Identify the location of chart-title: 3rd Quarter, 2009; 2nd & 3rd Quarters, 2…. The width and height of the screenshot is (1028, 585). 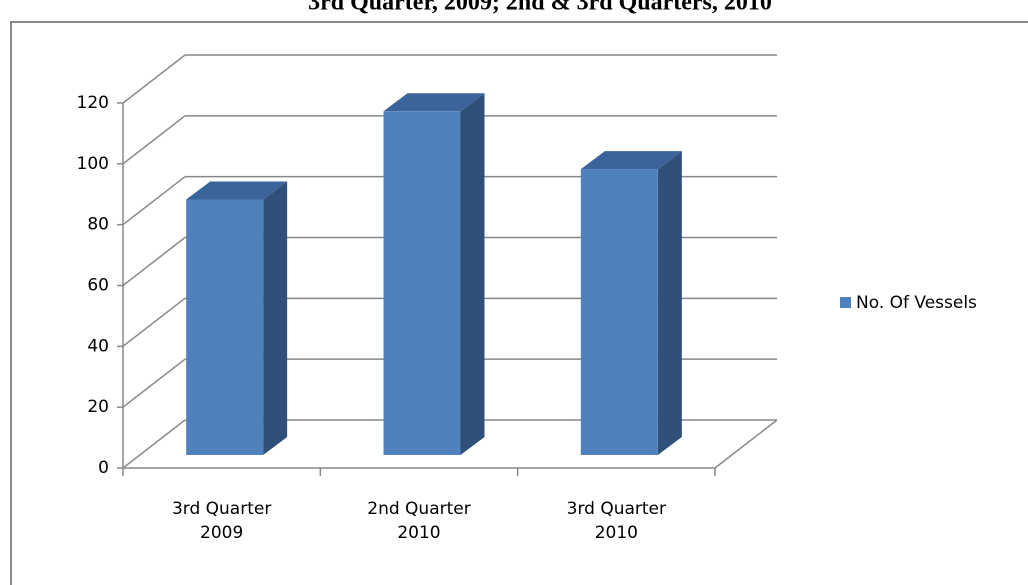
(540, 8).